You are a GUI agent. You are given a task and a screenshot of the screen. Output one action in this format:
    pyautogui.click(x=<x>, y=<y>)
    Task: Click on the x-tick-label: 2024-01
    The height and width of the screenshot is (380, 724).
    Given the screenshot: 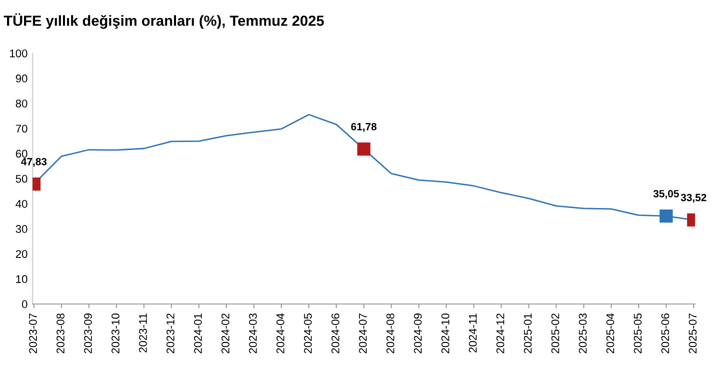 What is the action you would take?
    pyautogui.click(x=198, y=334)
    